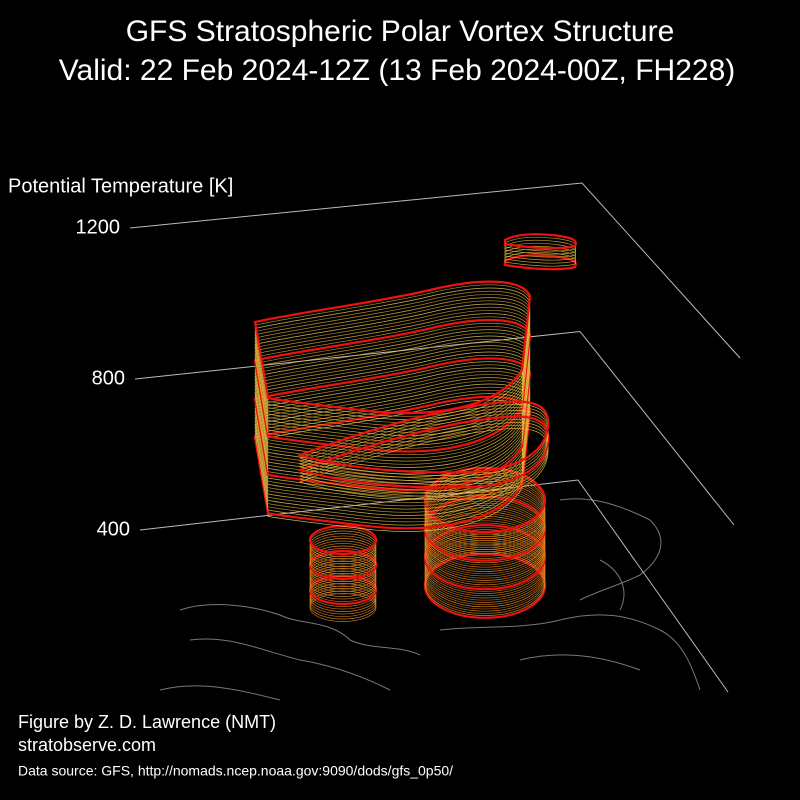 The height and width of the screenshot is (800, 800). What do you see at coordinates (120, 186) in the screenshot?
I see `z-axis-label: Potential Temperature [K]` at bounding box center [120, 186].